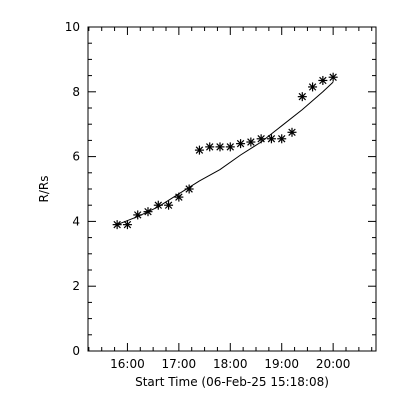 Image resolution: width=400 pixels, height=400 pixels. Describe the element at coordinates (76, 221) in the screenshot. I see `y-tick-label: 4` at that location.